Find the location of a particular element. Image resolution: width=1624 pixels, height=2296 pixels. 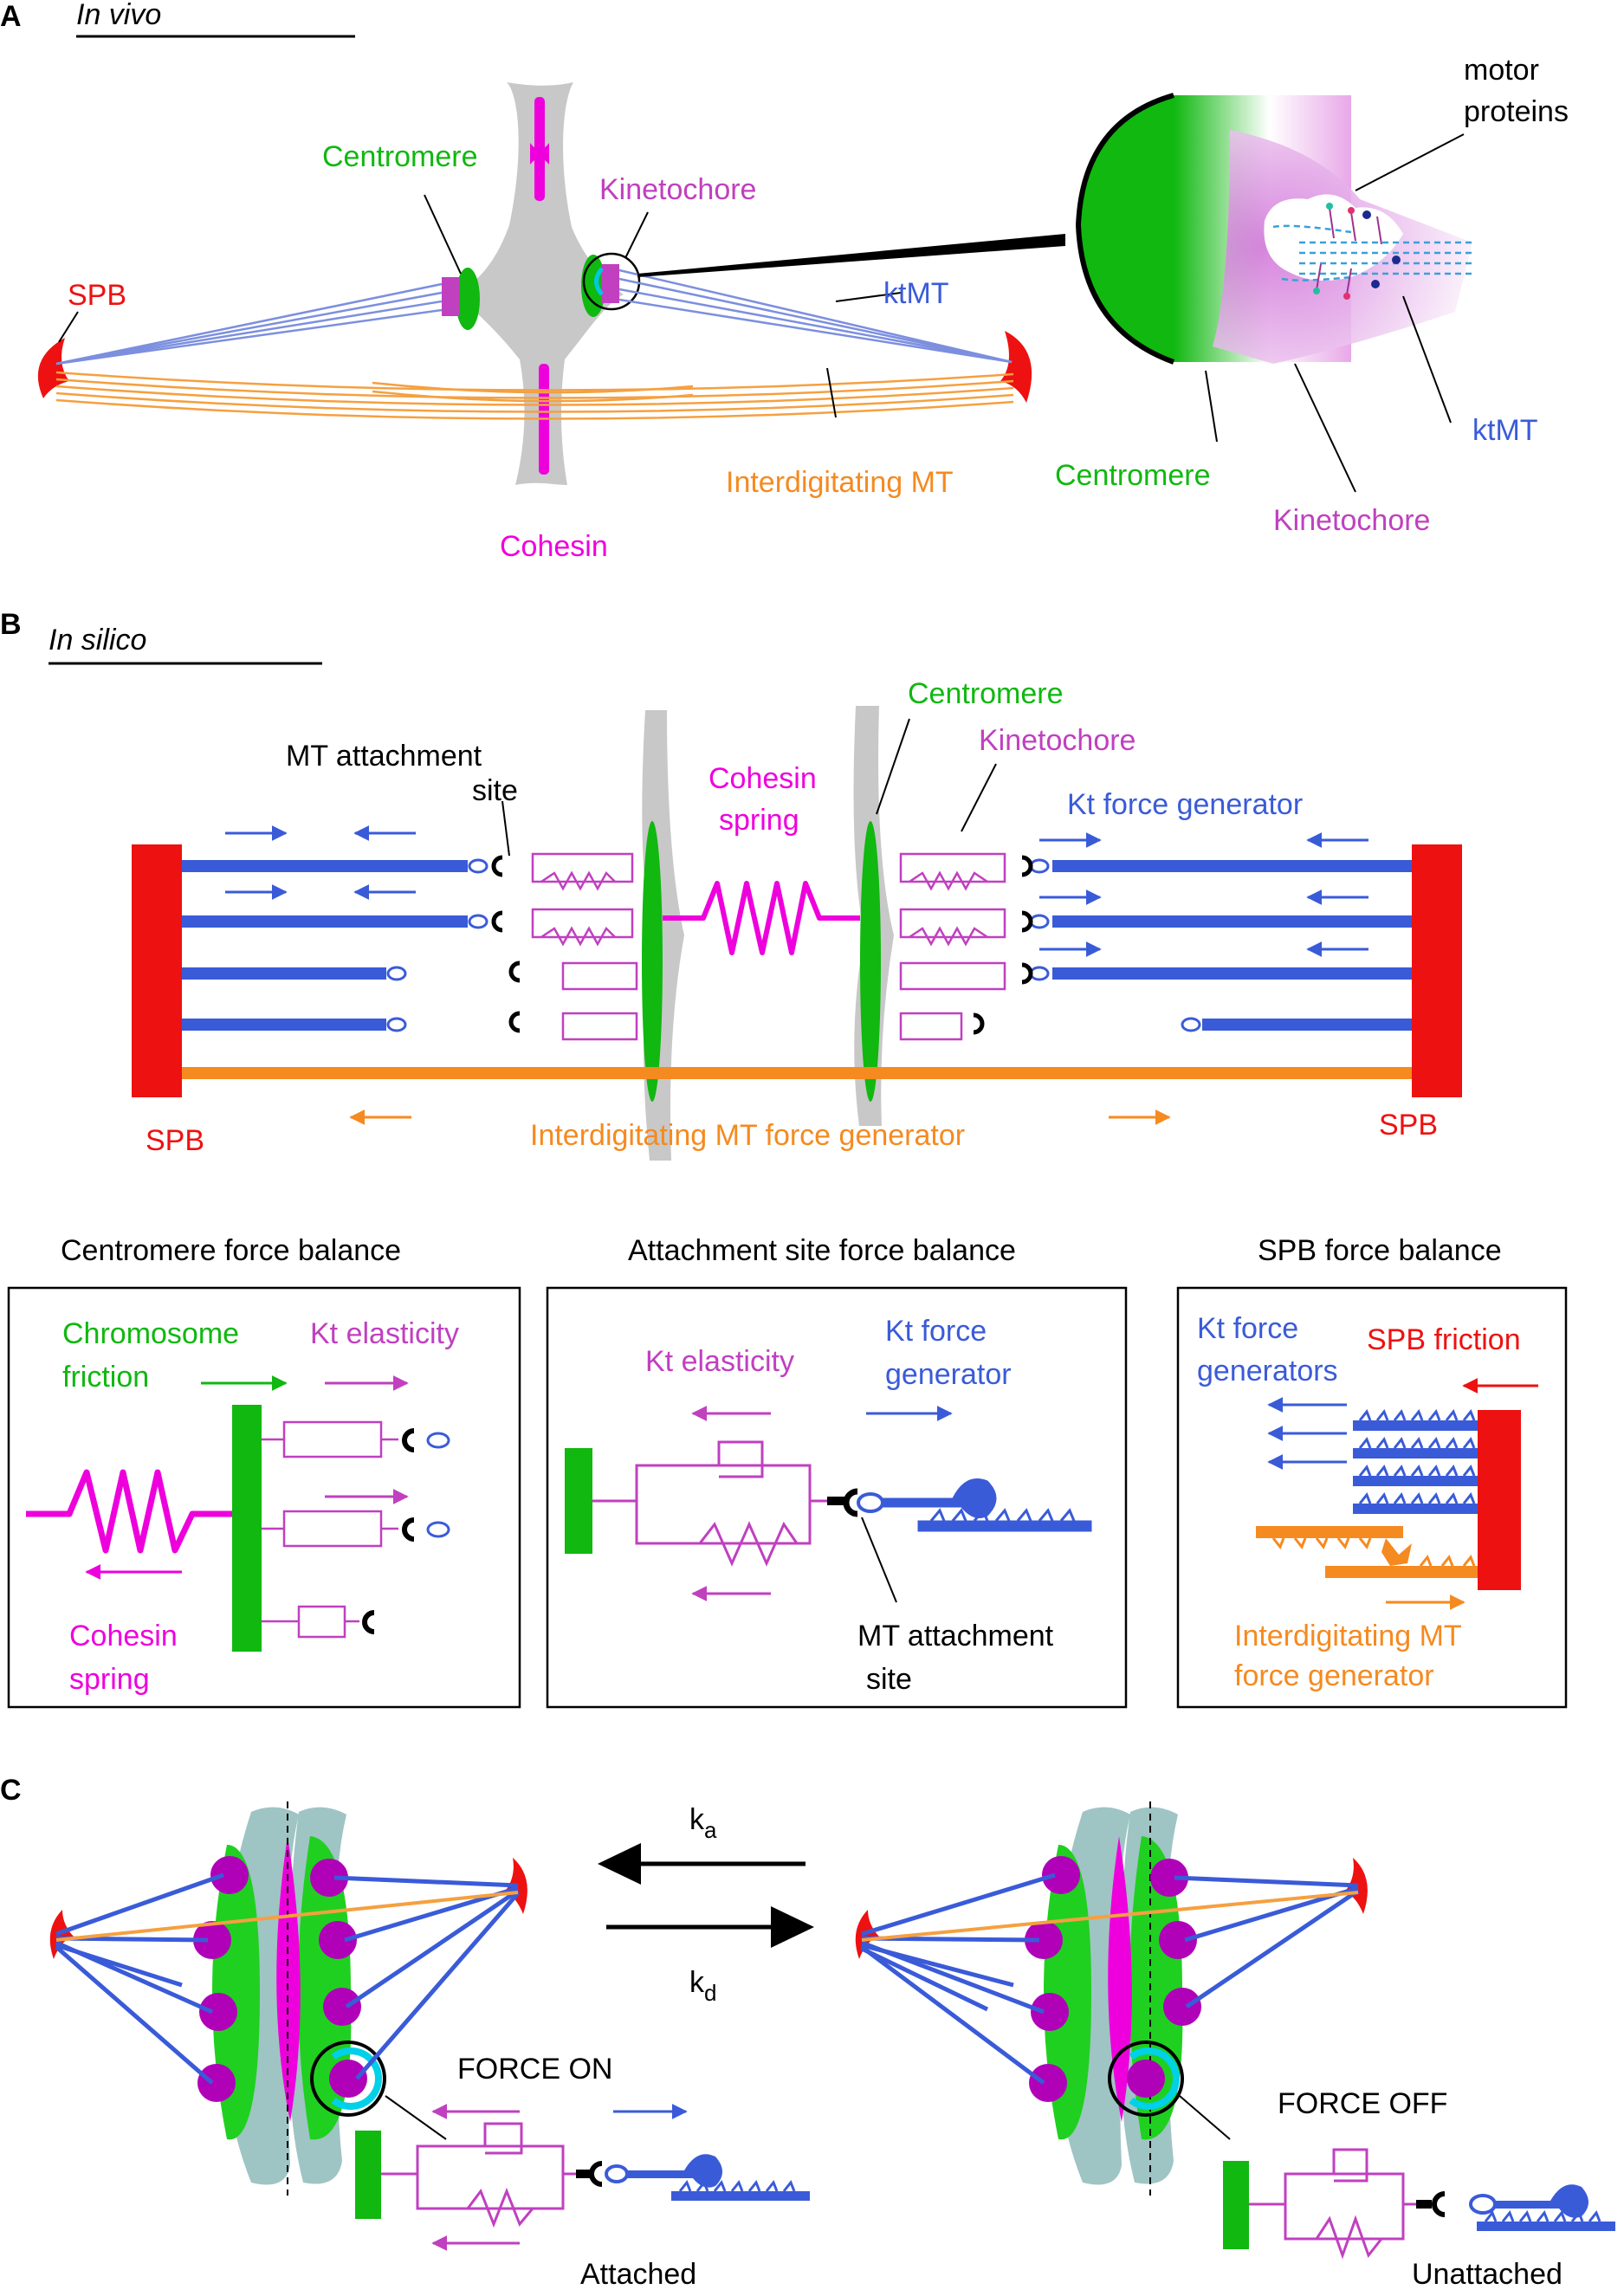

box3-label-interdig-2: force generator is located at coordinates (1334, 1675).